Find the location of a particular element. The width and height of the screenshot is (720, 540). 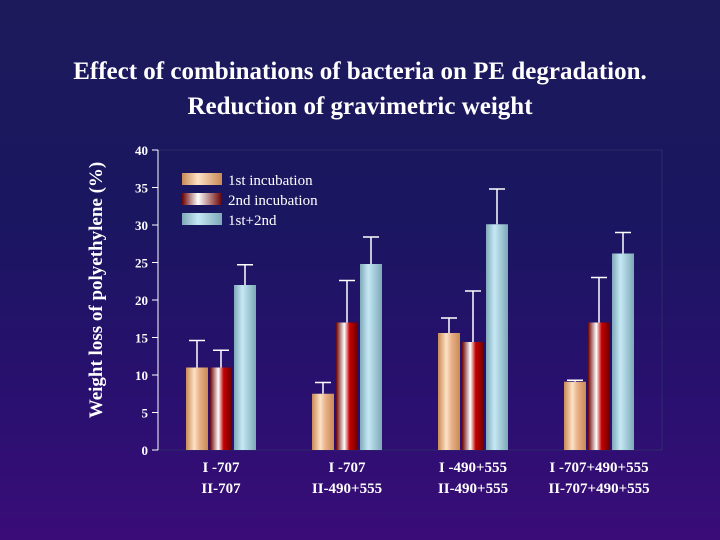

x-tick-label: II-707 is located at coordinates (221, 489).